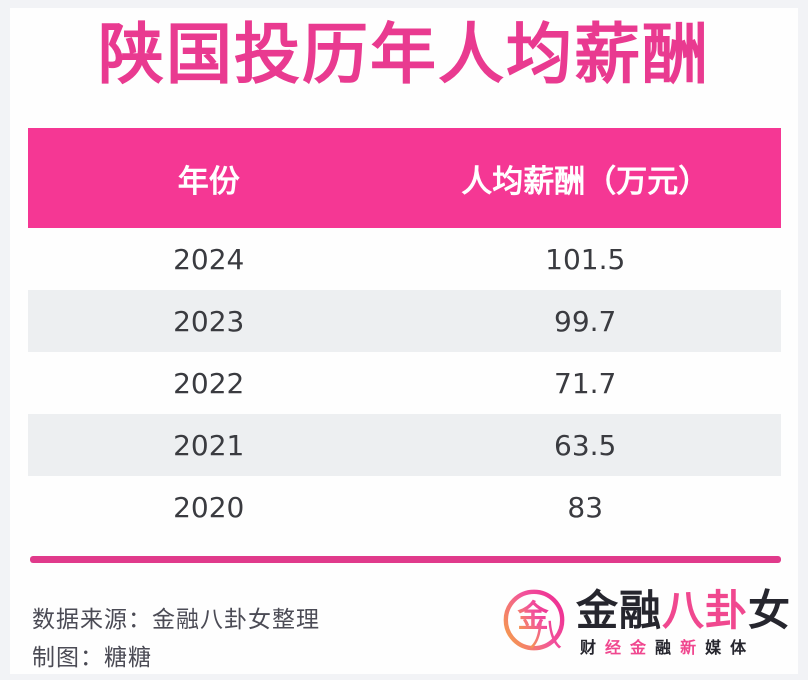  I want to click on table-row: 2023 99.7, so click(404, 321).